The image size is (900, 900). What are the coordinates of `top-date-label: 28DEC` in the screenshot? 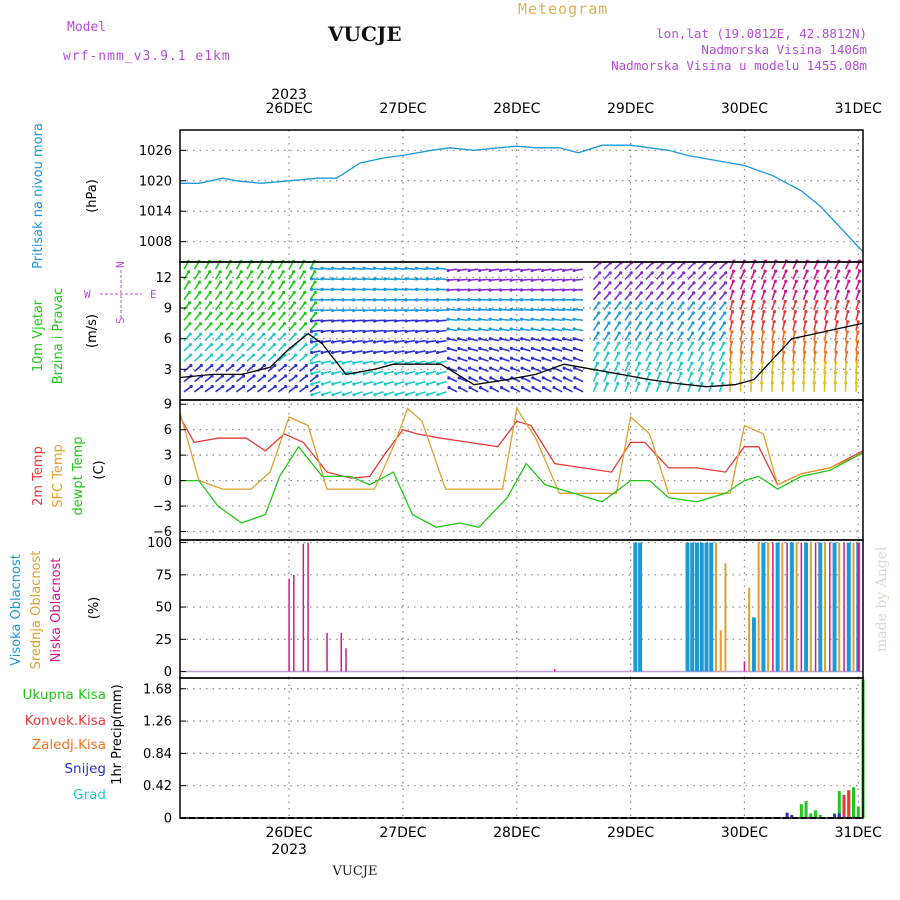 It's located at (516, 109).